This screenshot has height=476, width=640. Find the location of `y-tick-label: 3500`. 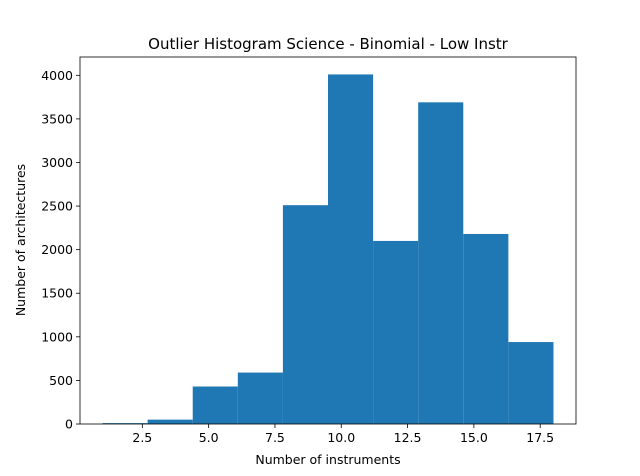

y-tick-label: 3500 is located at coordinates (57, 118).